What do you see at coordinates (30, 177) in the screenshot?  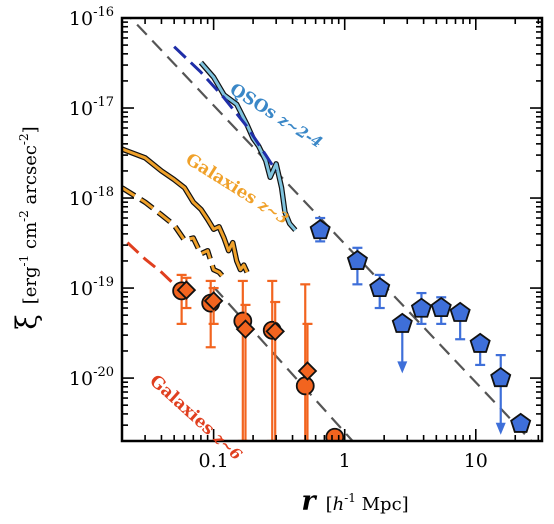 I see `y-axis-unit-arcsec: arcsec` at bounding box center [30, 177].